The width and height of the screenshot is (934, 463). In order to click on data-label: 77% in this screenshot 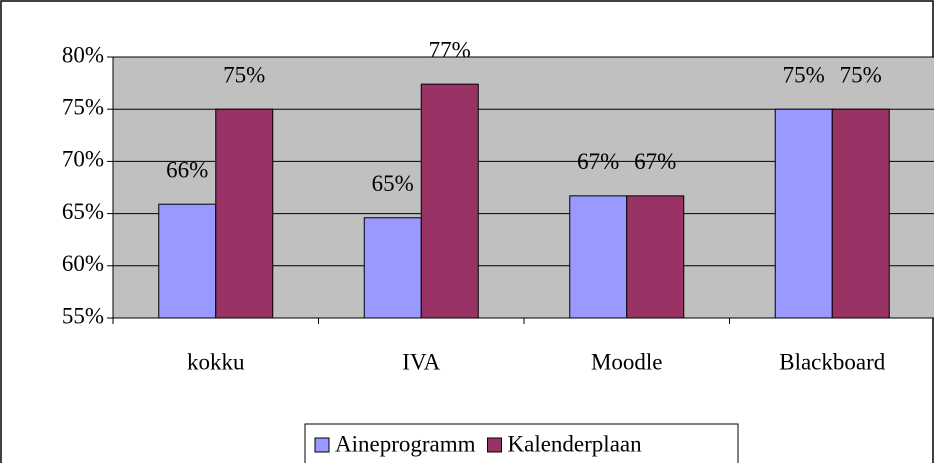, I will do `click(450, 49)`.